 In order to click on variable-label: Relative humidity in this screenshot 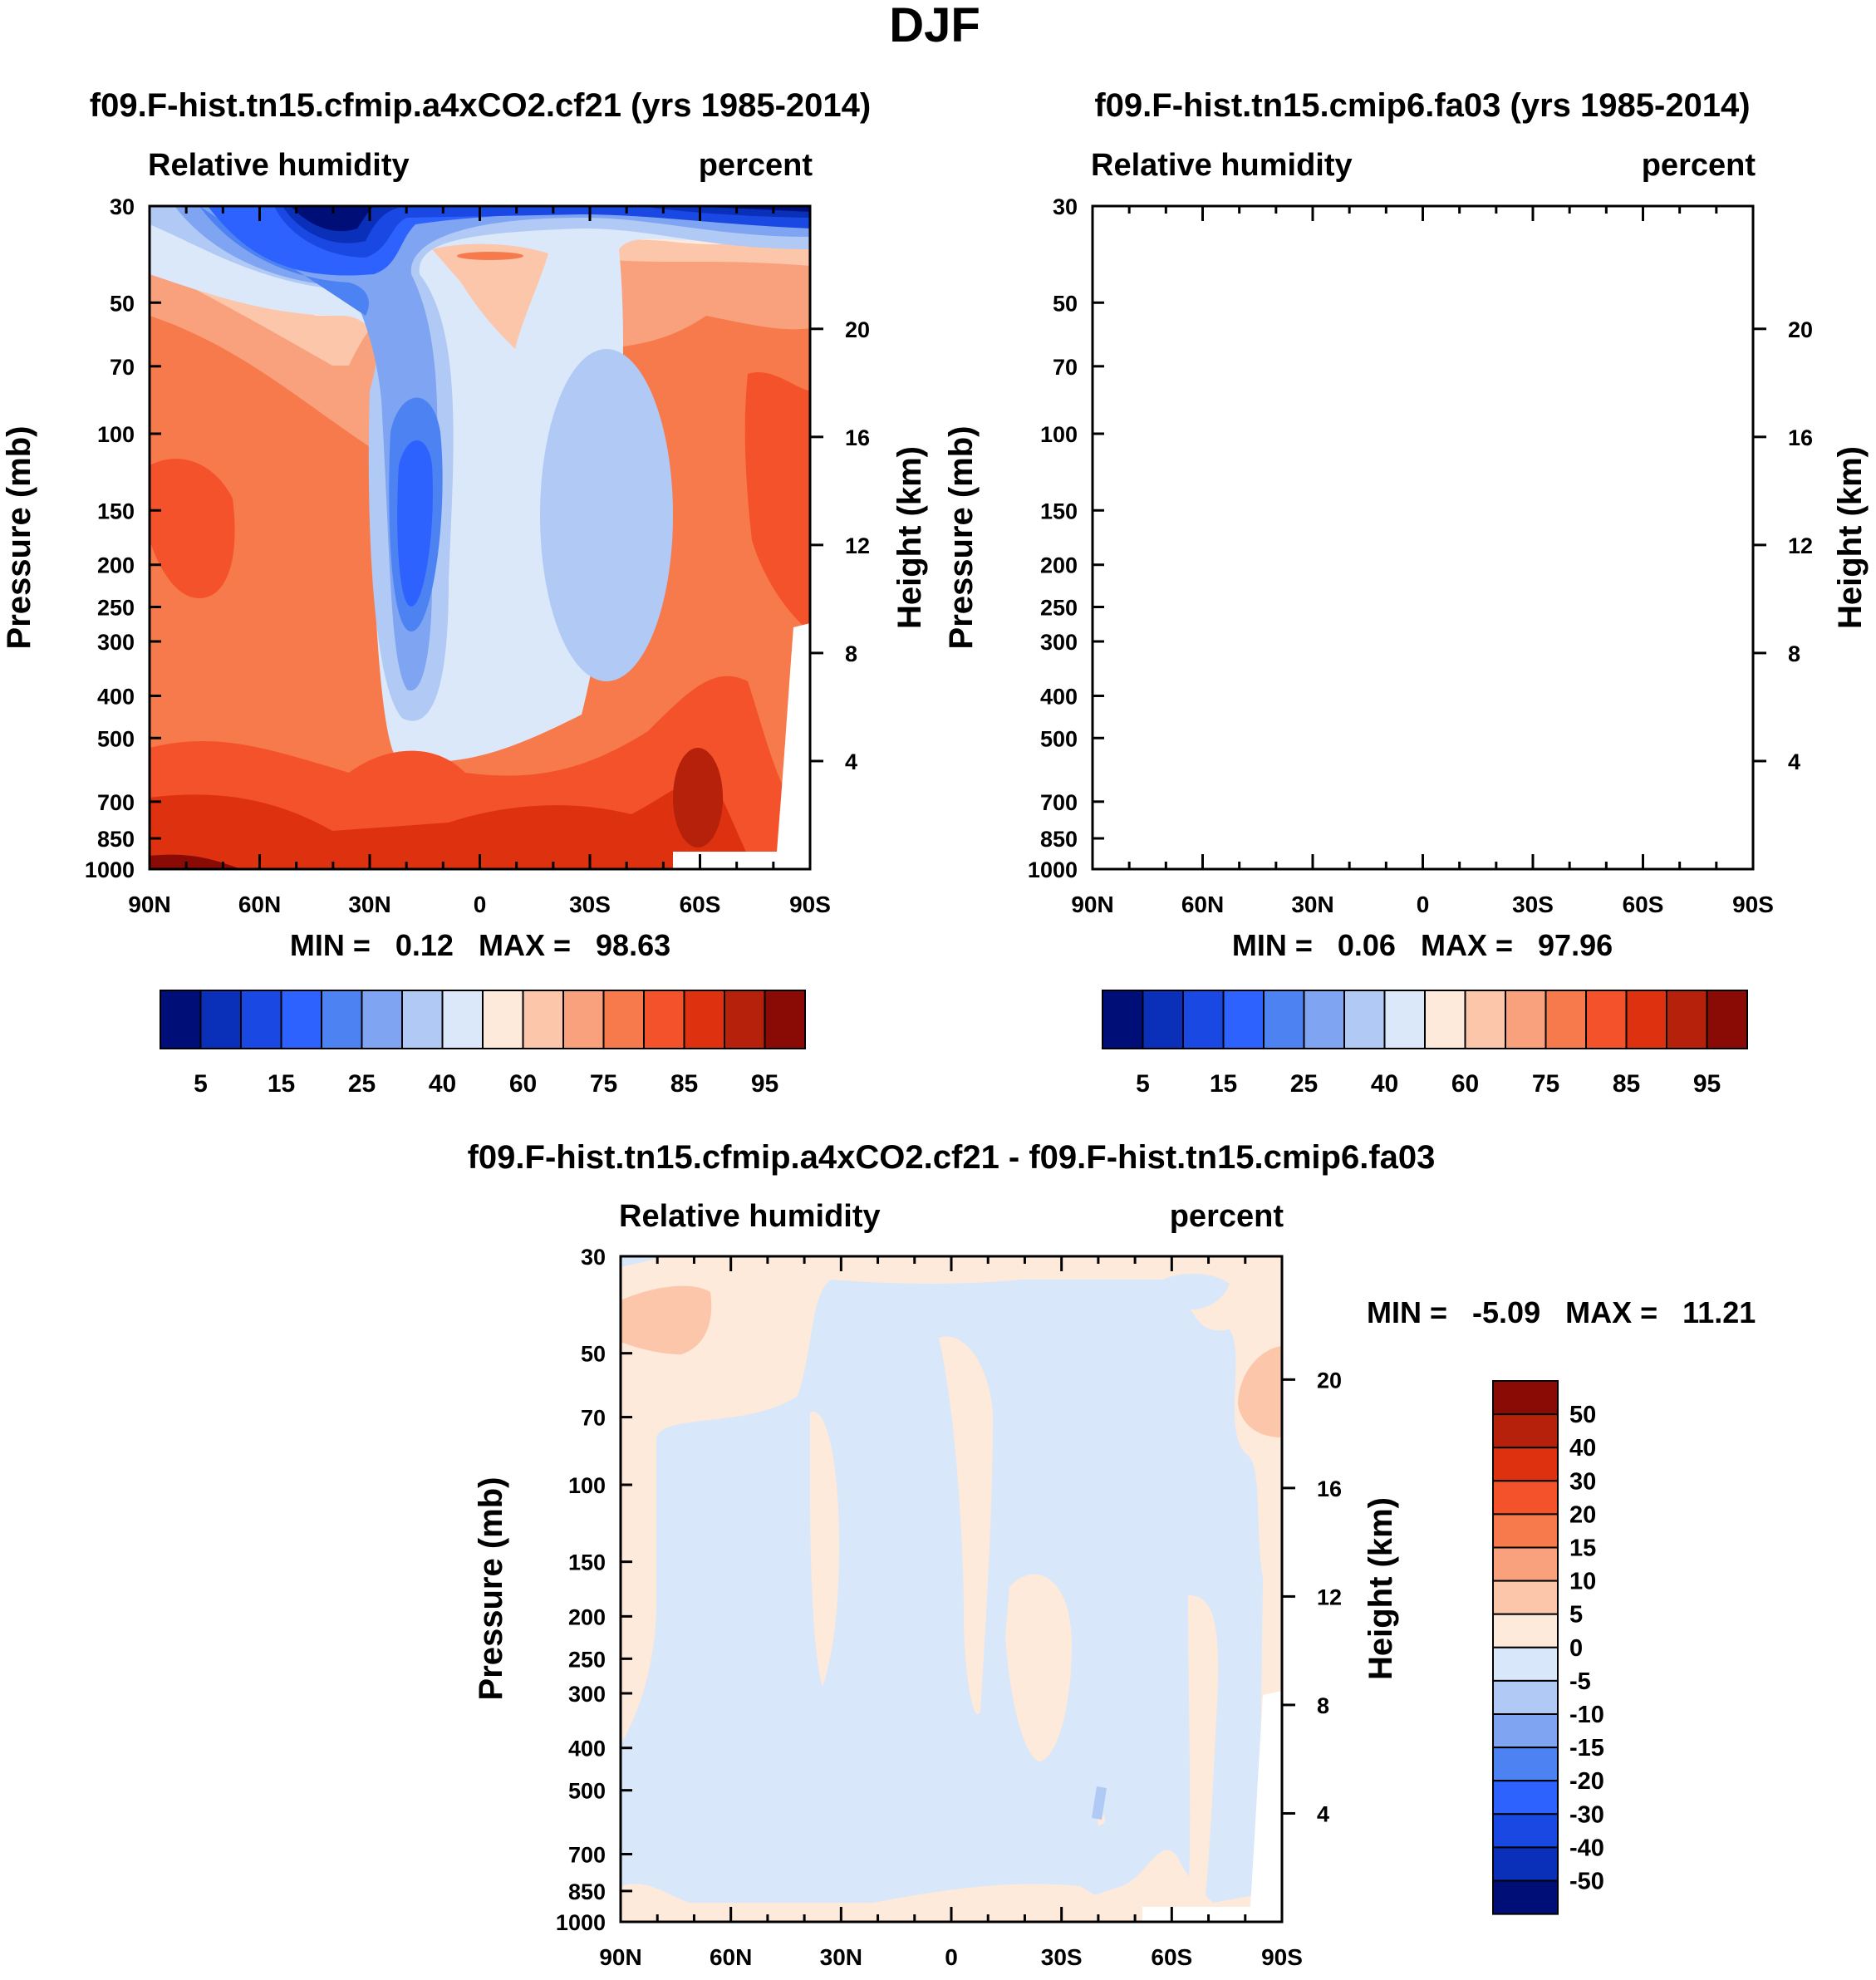, I will do `click(1222, 165)`.